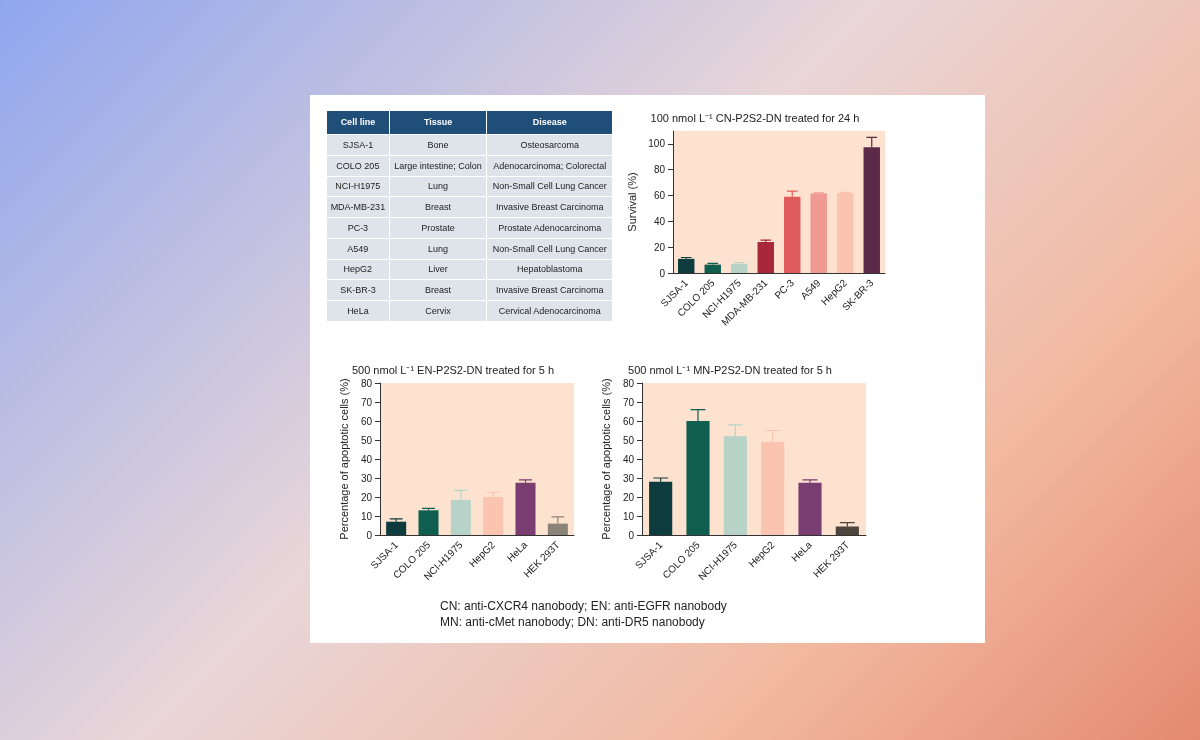 The image size is (1200, 740). Describe the element at coordinates (573, 622) in the screenshot. I see `text: MN: anti-cMet nanobody; DN: anti-DR5 nanobody` at that location.